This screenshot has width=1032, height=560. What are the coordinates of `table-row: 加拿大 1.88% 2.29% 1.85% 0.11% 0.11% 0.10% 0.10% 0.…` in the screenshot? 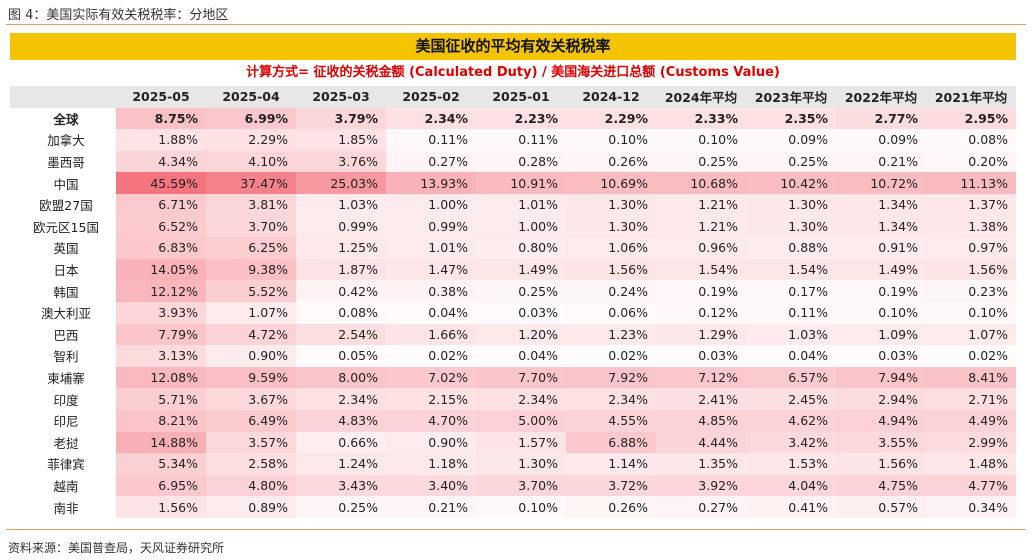 It's located at (513, 140).